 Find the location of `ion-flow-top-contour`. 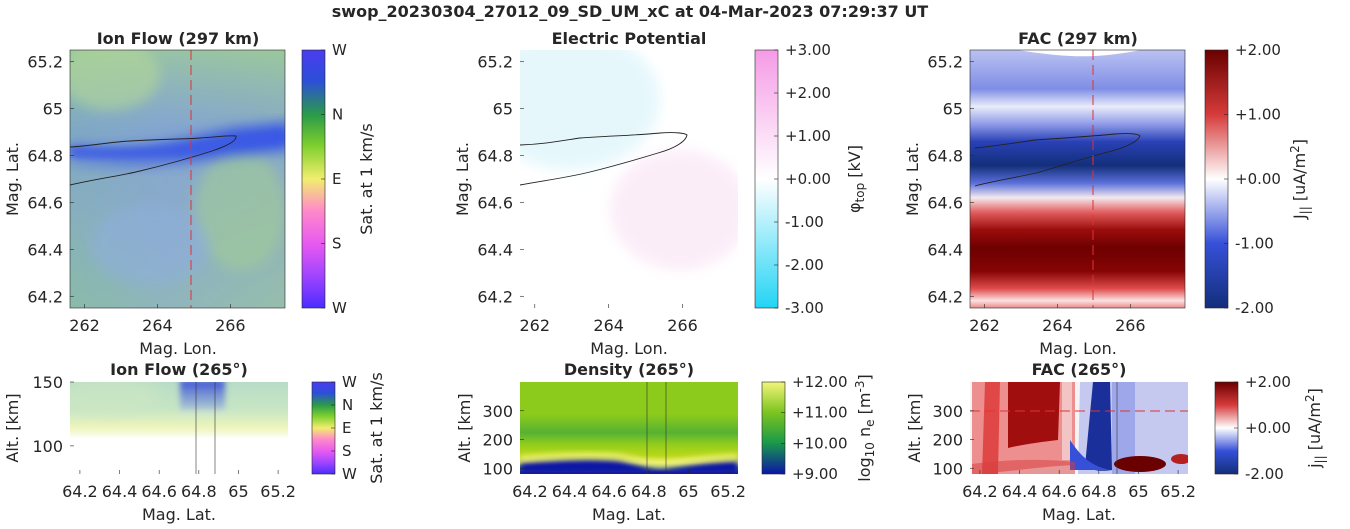

ion-flow-top-contour is located at coordinates (153, 160).